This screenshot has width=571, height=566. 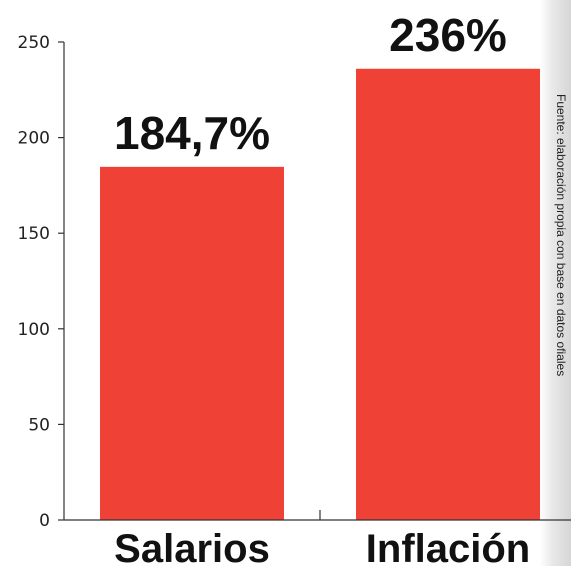 I want to click on y-tick-label: 100, so click(x=34, y=330).